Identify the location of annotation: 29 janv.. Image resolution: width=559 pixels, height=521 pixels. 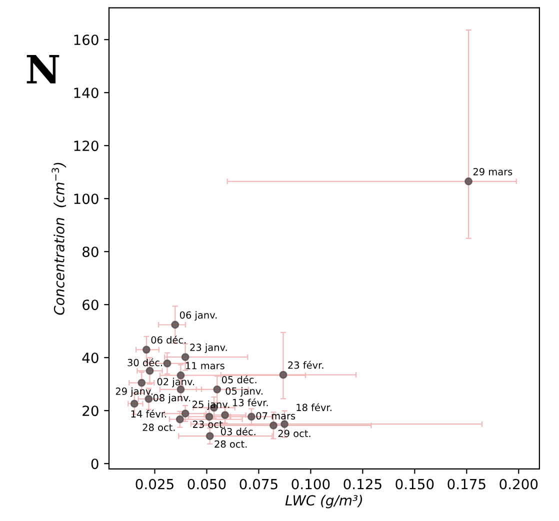
(134, 392).